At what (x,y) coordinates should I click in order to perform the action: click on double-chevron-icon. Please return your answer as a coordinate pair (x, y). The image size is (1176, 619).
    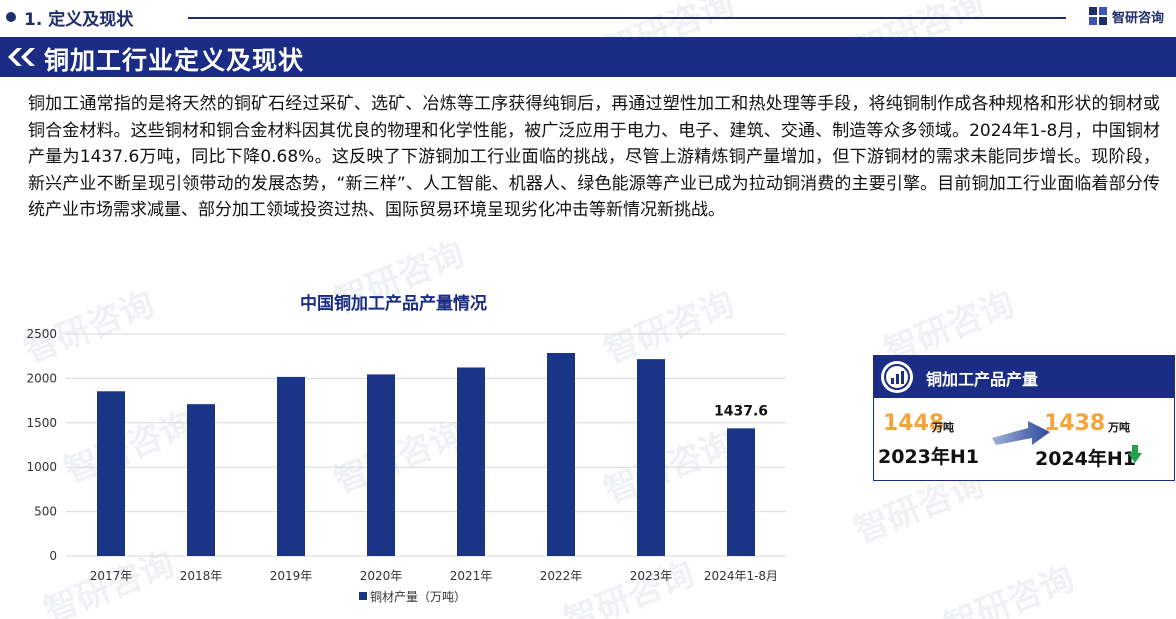
    Looking at the image, I should click on (21, 57).